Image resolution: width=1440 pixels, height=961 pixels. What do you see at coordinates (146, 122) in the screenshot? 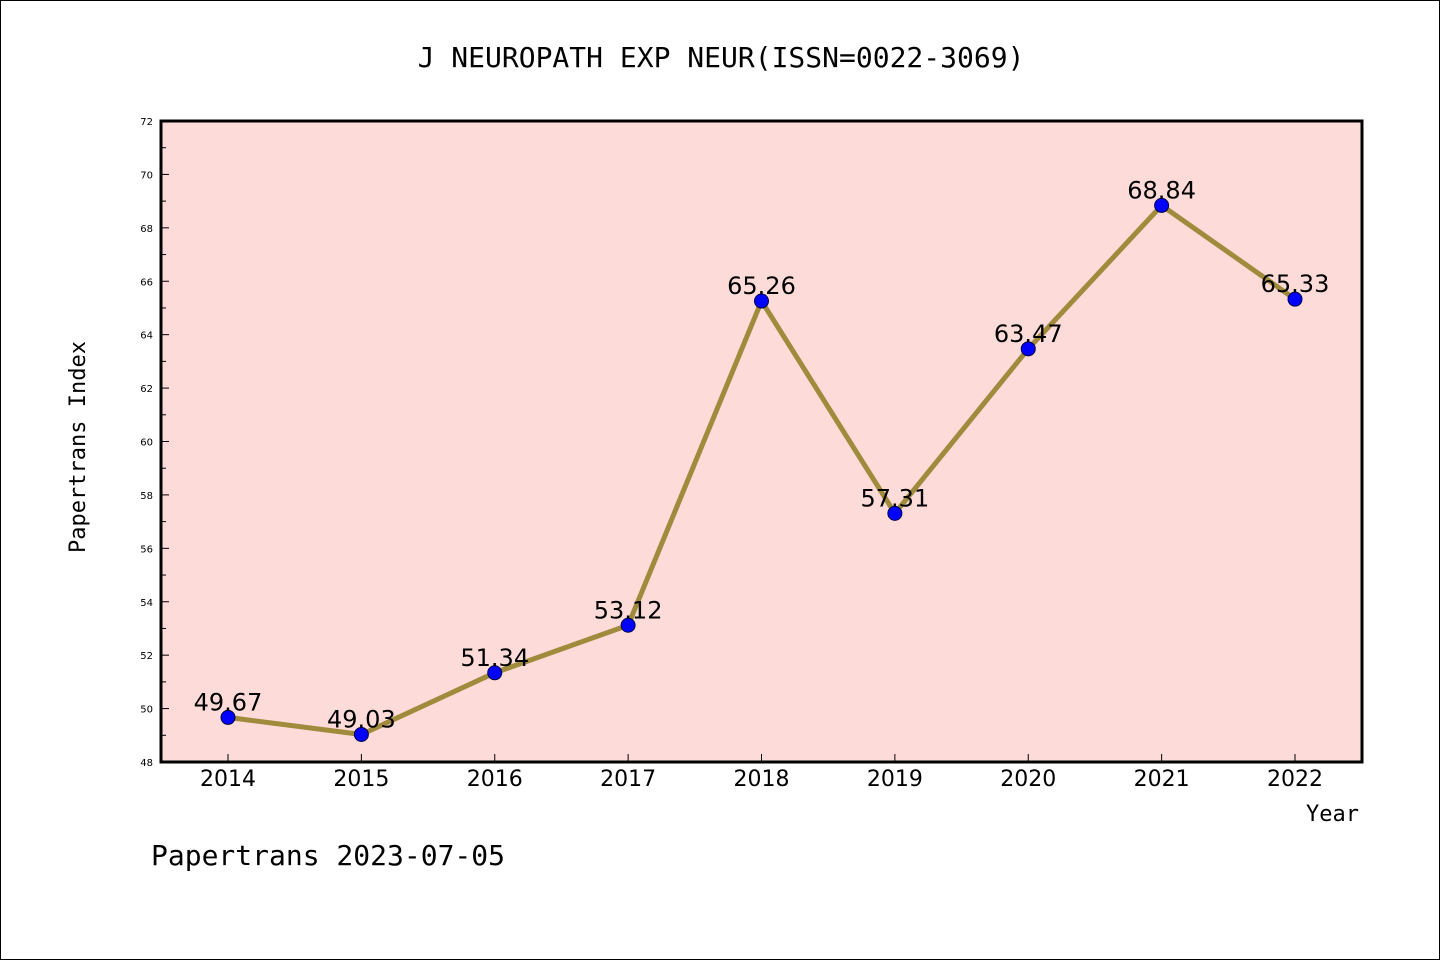
I see `y-tick-label: 72` at bounding box center [146, 122].